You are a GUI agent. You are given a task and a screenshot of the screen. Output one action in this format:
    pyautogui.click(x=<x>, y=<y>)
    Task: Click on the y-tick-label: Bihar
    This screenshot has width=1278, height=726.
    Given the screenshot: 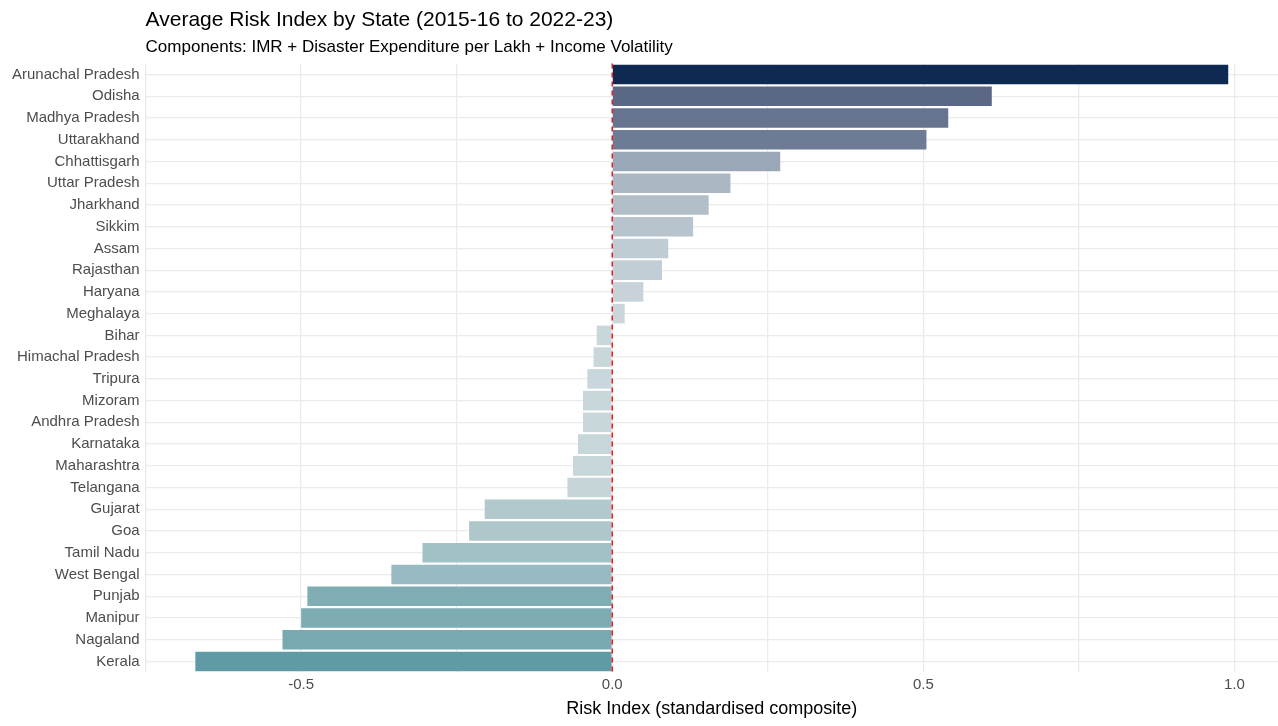 What is the action you would take?
    pyautogui.click(x=122, y=334)
    